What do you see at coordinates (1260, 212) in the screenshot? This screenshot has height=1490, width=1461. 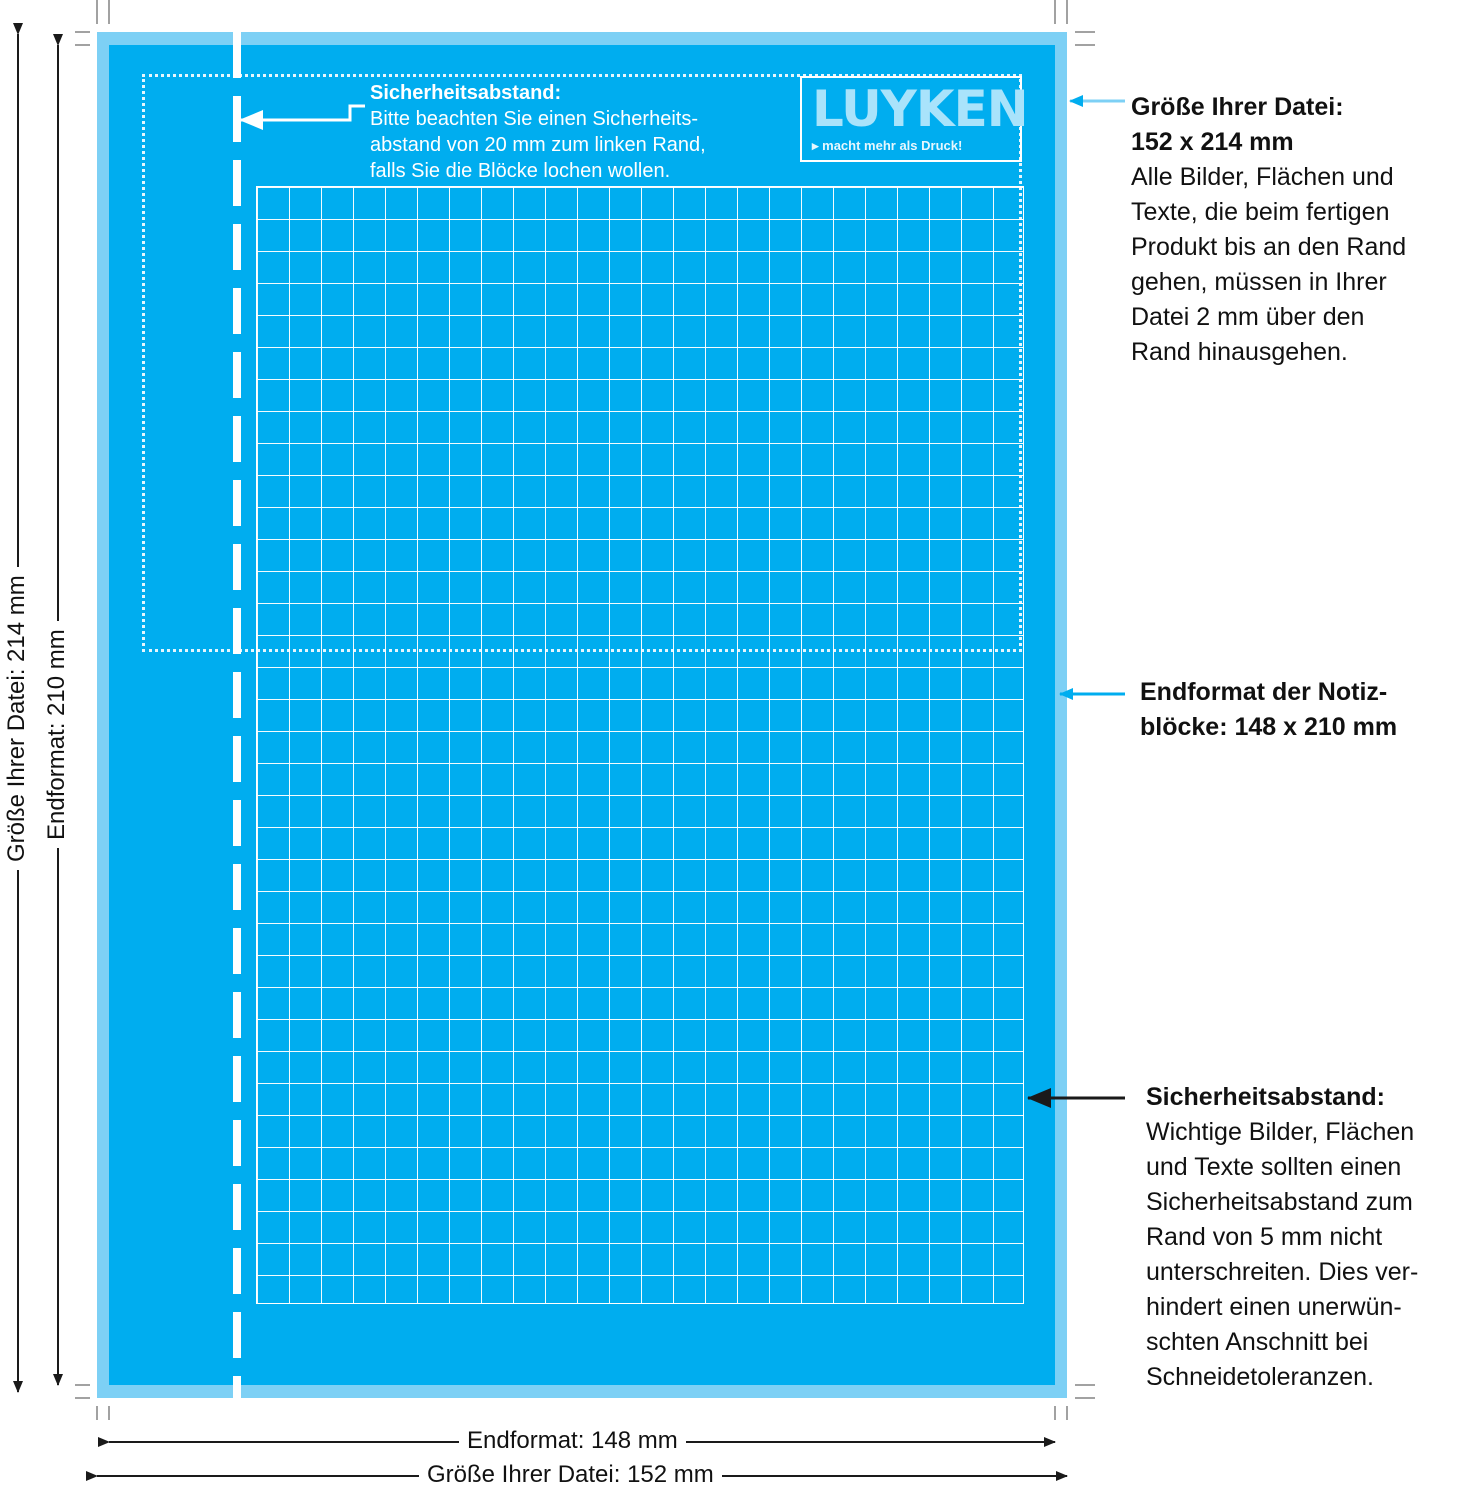 I see `file-size-line: Texte, die beim fertigen` at bounding box center [1260, 212].